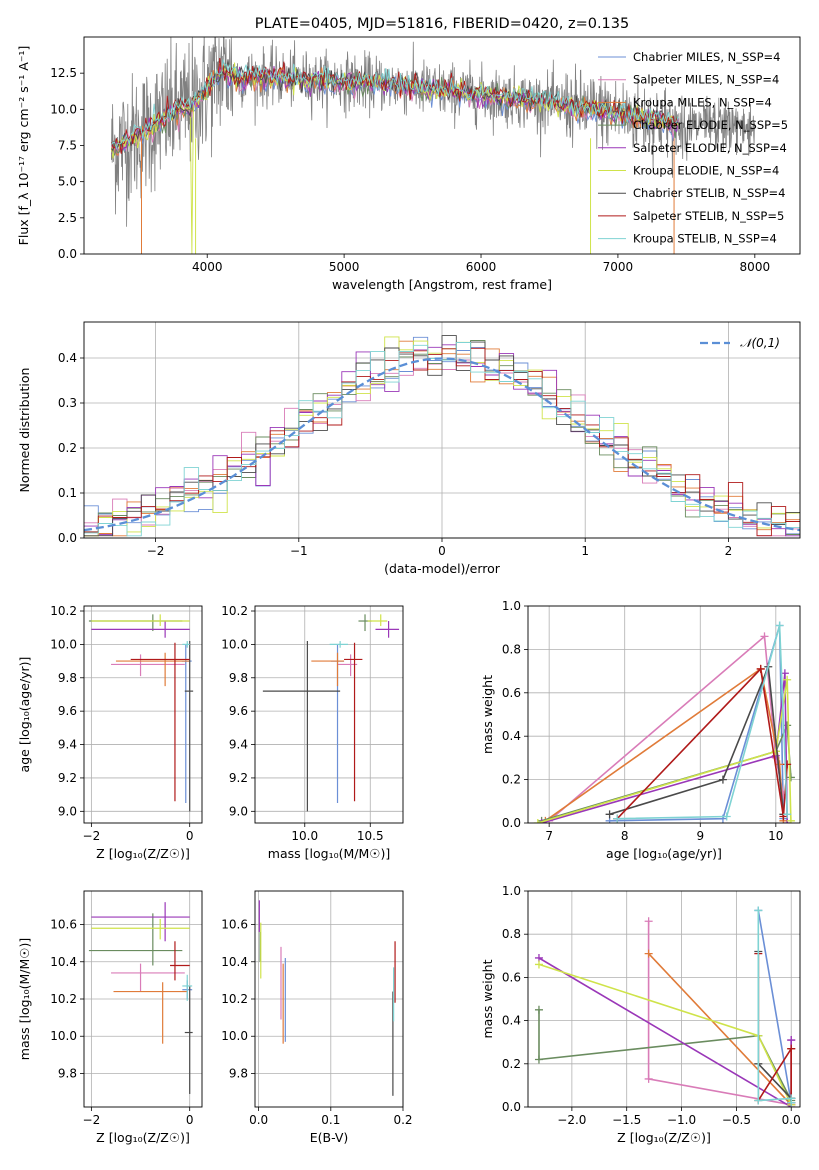 The width and height of the screenshot is (819, 1170). What do you see at coordinates (705, 239) in the screenshot?
I see `legend-entry: Kroupa STELIB, N_SSP=4` at bounding box center [705, 239].